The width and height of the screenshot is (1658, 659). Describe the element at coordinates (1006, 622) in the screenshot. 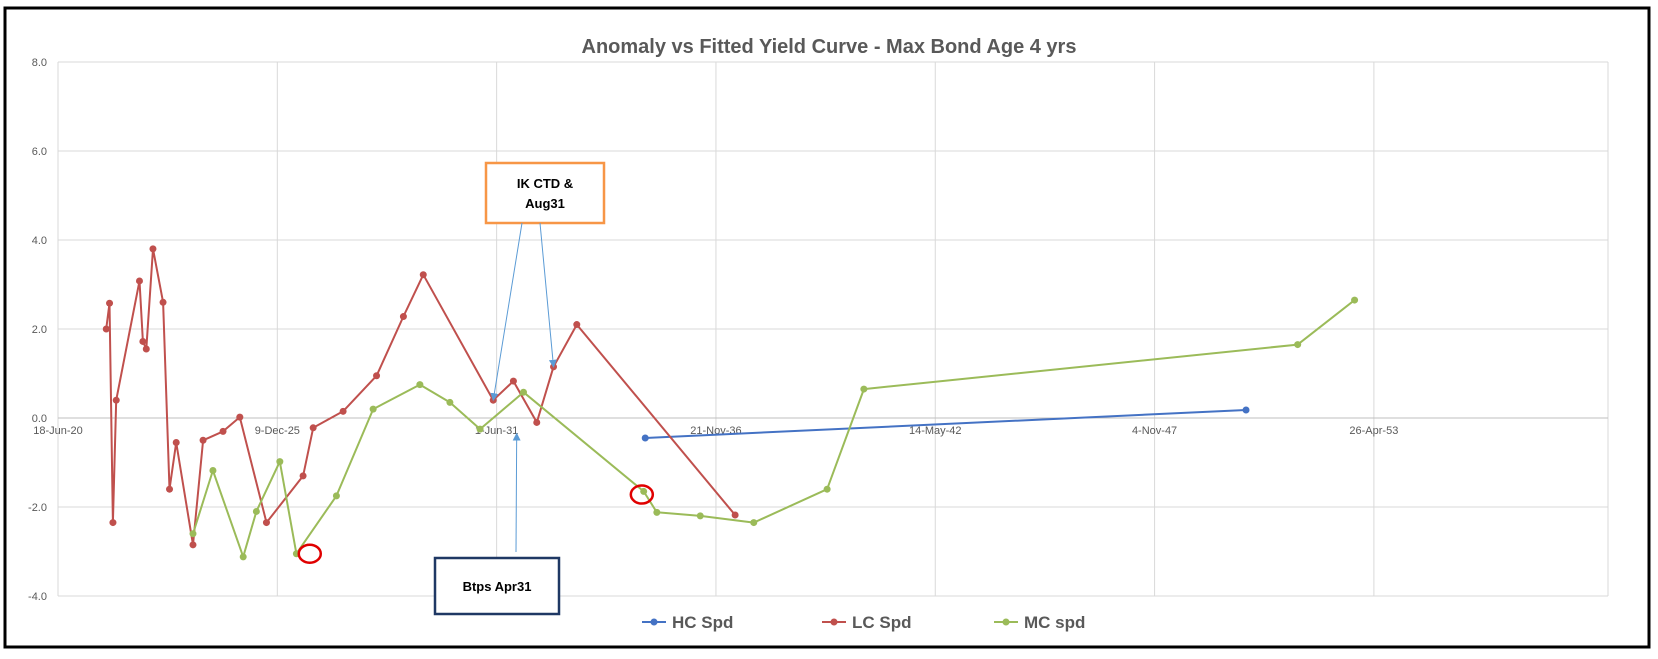

I see `legend-marker-mc` at that location.